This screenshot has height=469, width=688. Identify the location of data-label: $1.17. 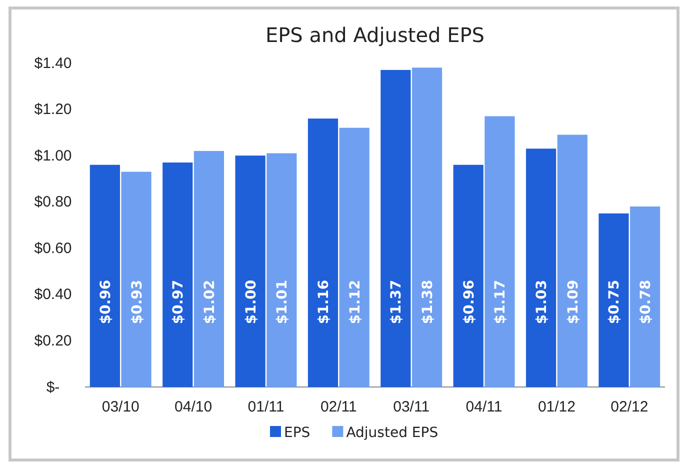
(500, 302).